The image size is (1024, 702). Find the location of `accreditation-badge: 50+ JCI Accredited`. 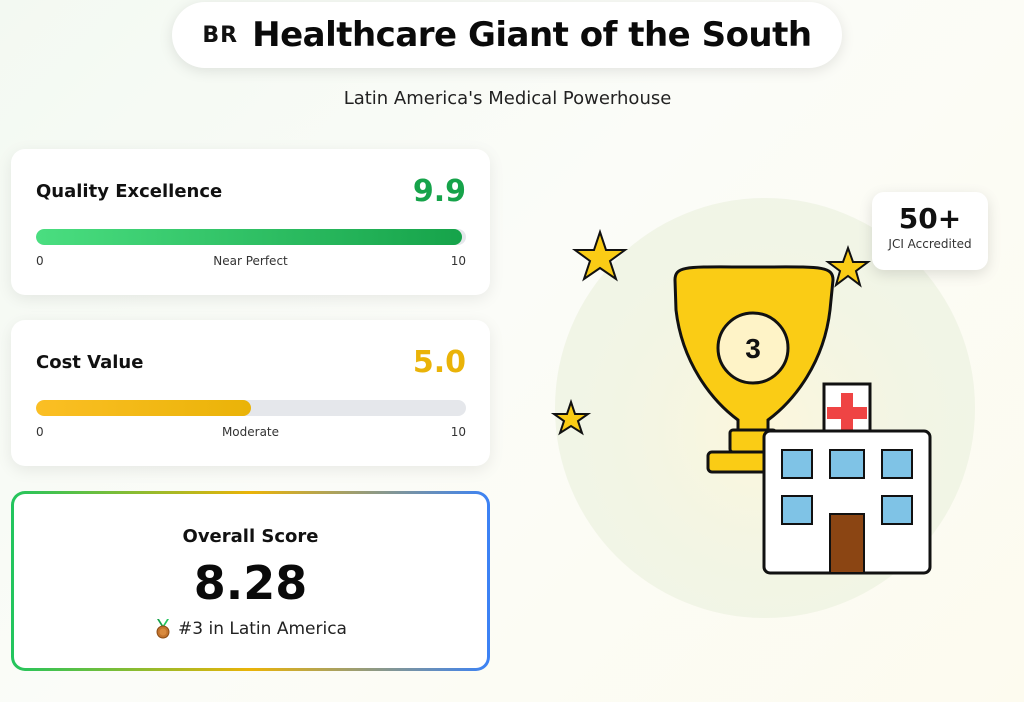

accreditation-badge: 50+ JCI Accredited is located at coordinates (930, 231).